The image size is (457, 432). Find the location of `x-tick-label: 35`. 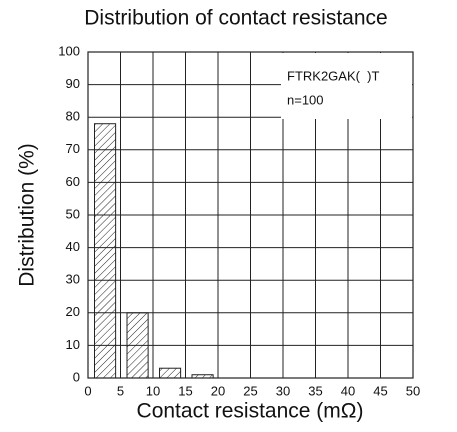

x-tick-label: 35 is located at coordinates (315, 390).